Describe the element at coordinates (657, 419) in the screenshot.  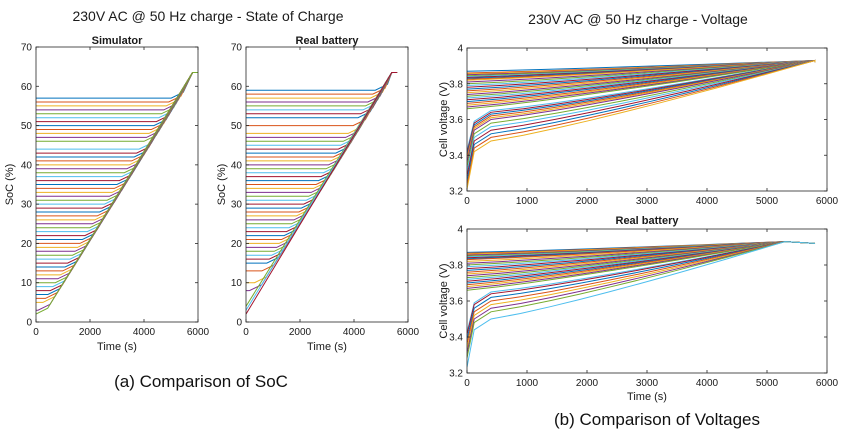
I see `caption-voltage: (b) Comparison of Voltages` at that location.